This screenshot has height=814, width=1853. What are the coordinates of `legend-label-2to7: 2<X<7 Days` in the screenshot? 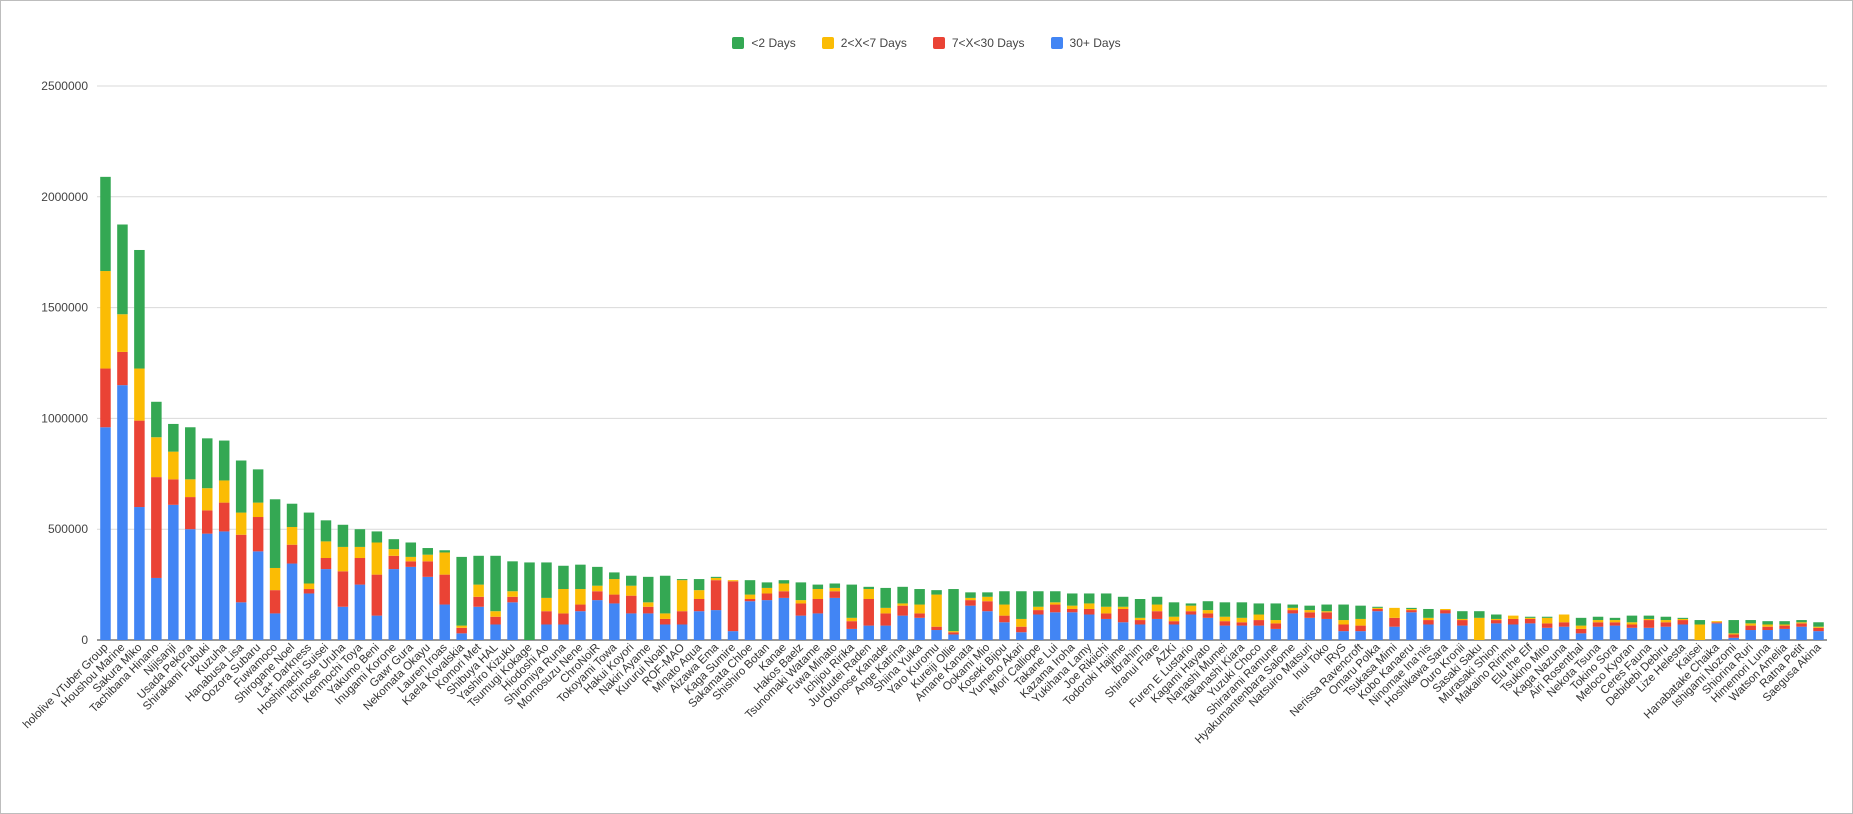 It's located at (873, 43).